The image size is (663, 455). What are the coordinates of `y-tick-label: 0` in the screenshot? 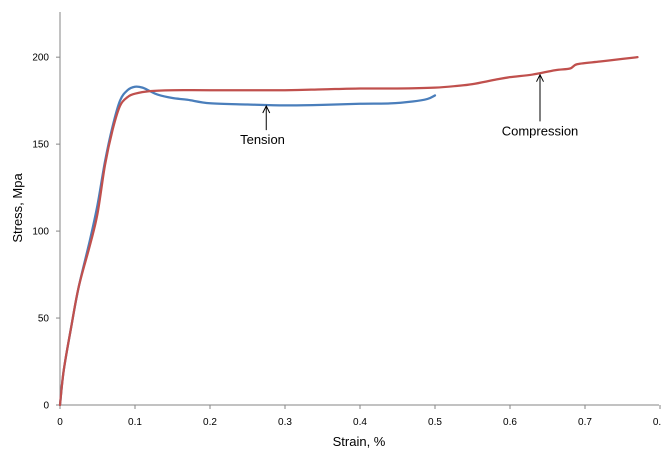 It's located at (46, 406).